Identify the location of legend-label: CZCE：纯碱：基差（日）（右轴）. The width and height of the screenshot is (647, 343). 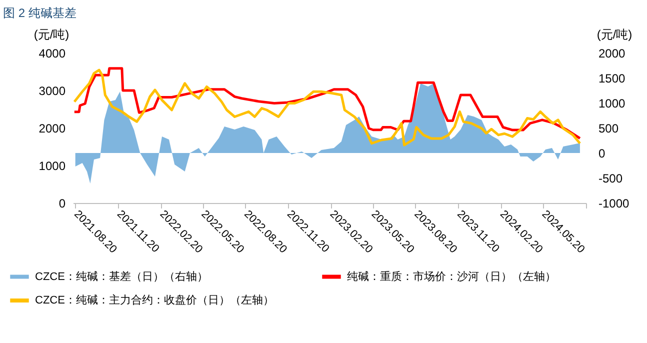
(121, 276).